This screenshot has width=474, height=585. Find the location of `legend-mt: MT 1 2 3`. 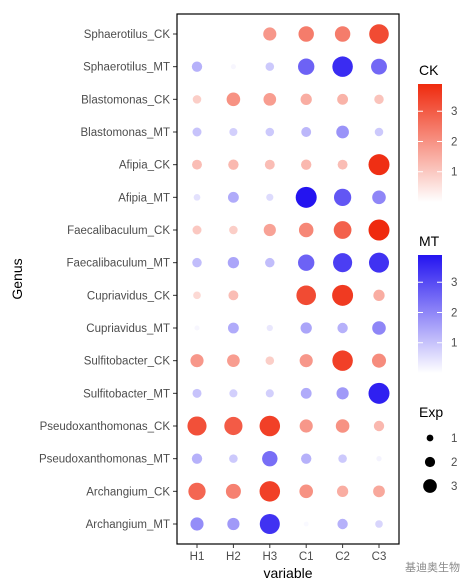

legend-mt: MT 1 2 3 is located at coordinates (437, 303).